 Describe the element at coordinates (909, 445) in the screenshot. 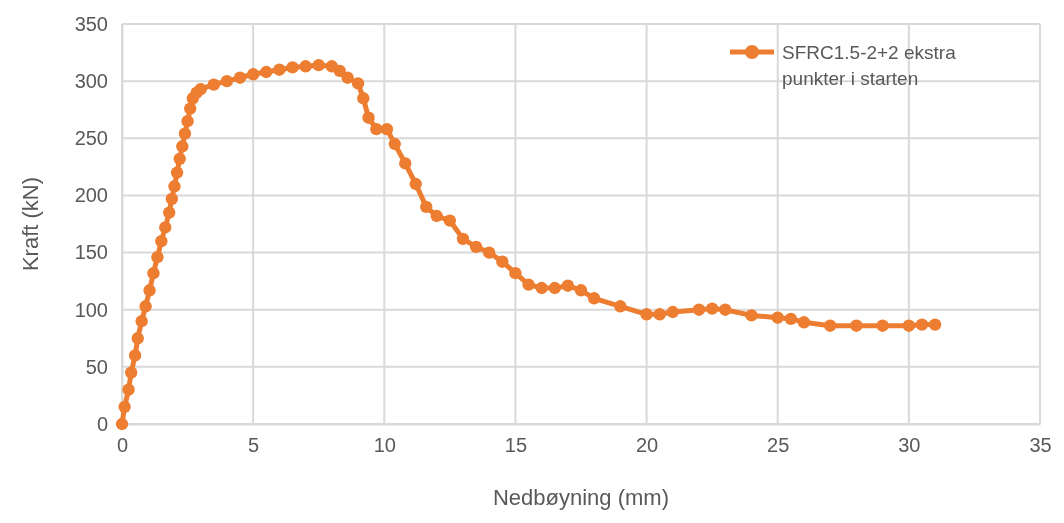

I see `x-tick-label: 30` at that location.